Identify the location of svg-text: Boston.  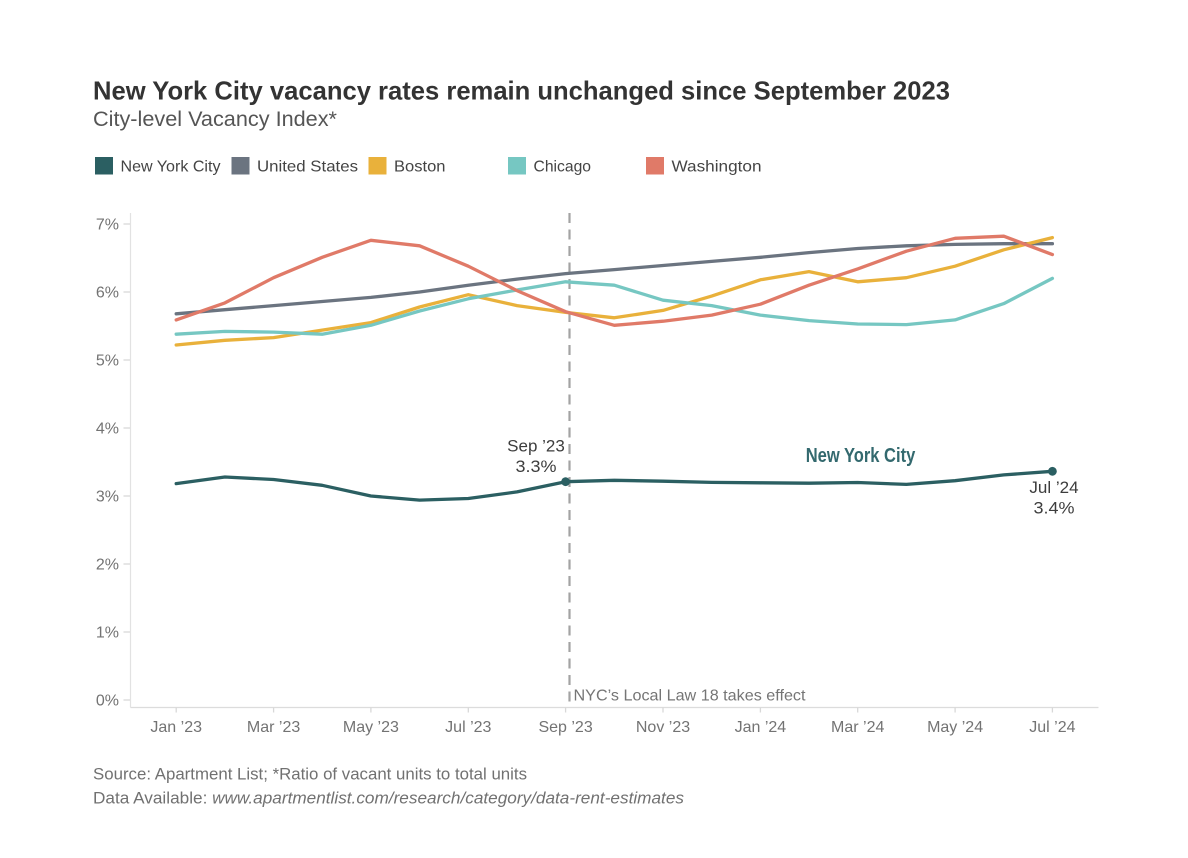
(420, 167).